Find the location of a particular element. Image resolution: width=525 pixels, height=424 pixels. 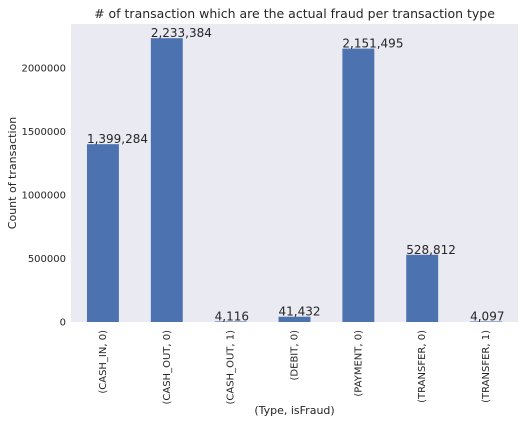

data-label-5: 528,812 is located at coordinates (431, 250).